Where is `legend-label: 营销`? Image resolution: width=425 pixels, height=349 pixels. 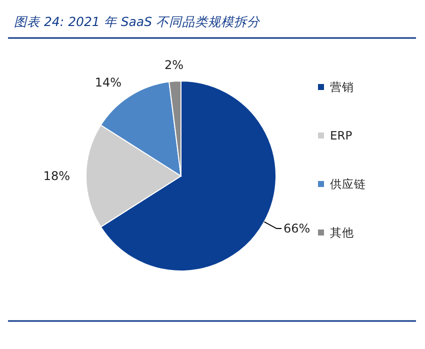
legend-label: 营销 is located at coordinates (342, 87).